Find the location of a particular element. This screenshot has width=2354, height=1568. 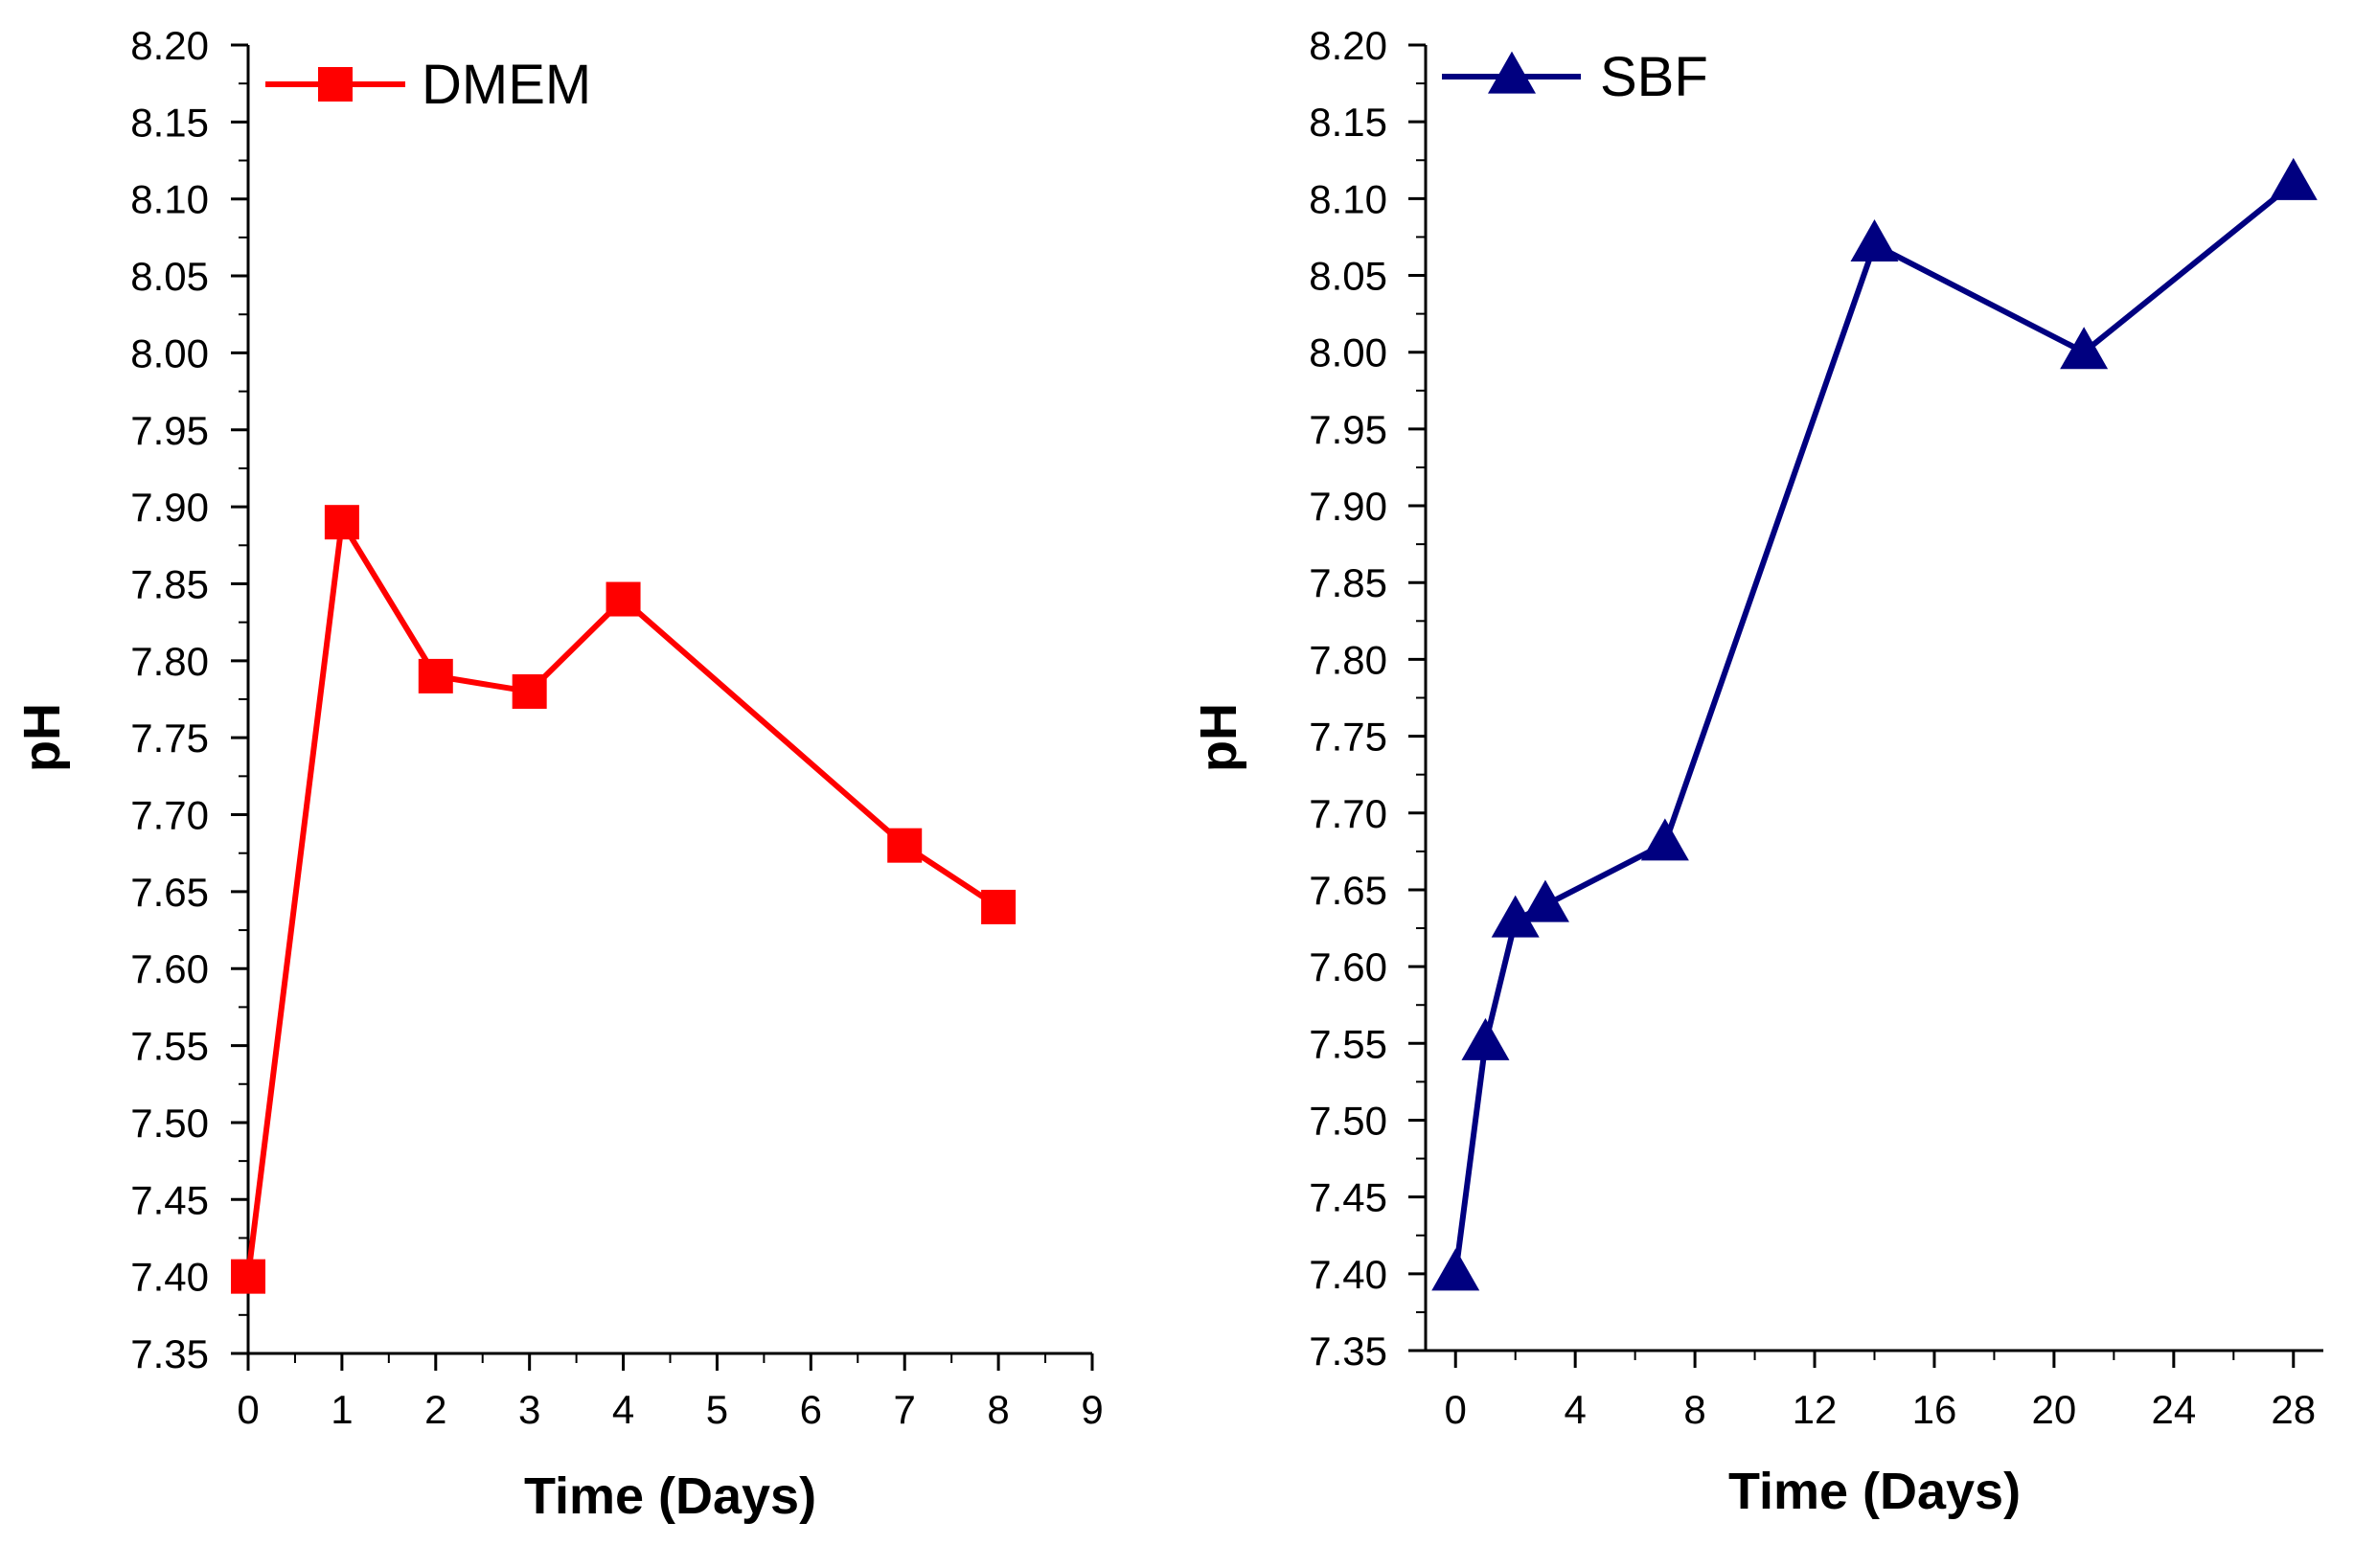

x-tick-label: 1 is located at coordinates (342, 1409).